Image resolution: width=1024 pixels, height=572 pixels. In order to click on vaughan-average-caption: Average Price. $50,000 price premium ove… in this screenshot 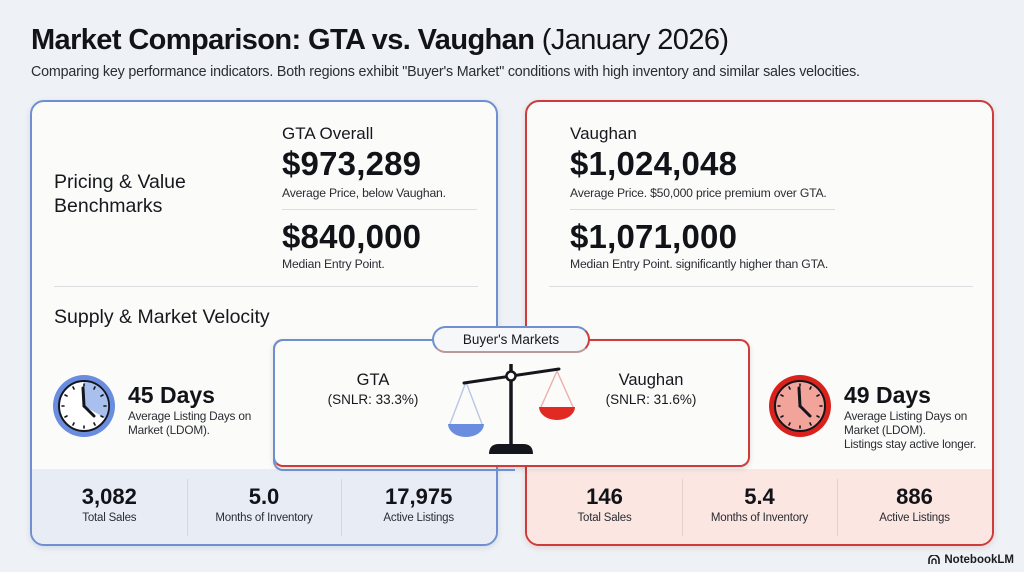, I will do `click(698, 193)`.